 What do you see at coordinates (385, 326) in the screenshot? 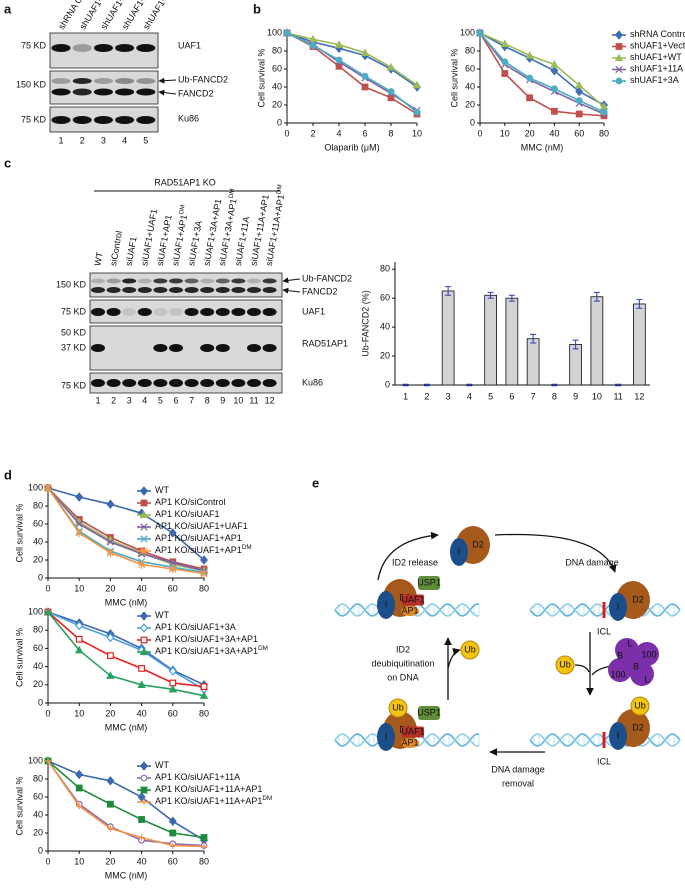
I see `y-tick-label: 40` at bounding box center [385, 326].